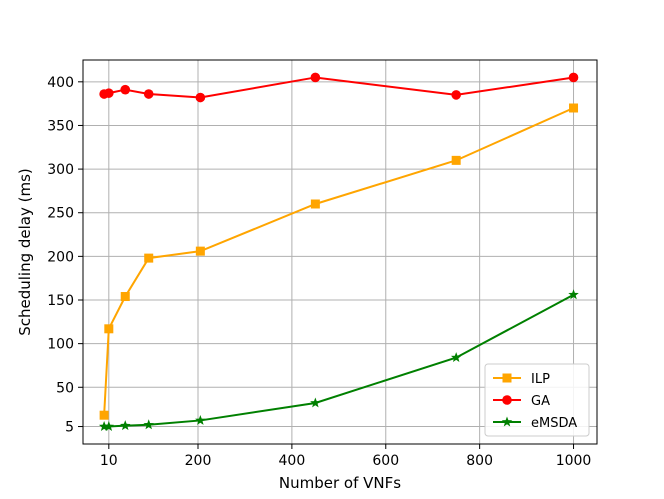 This screenshot has width=664, height=499. What do you see at coordinates (60, 170) in the screenshot?
I see `y-tick-label: 300` at bounding box center [60, 170].